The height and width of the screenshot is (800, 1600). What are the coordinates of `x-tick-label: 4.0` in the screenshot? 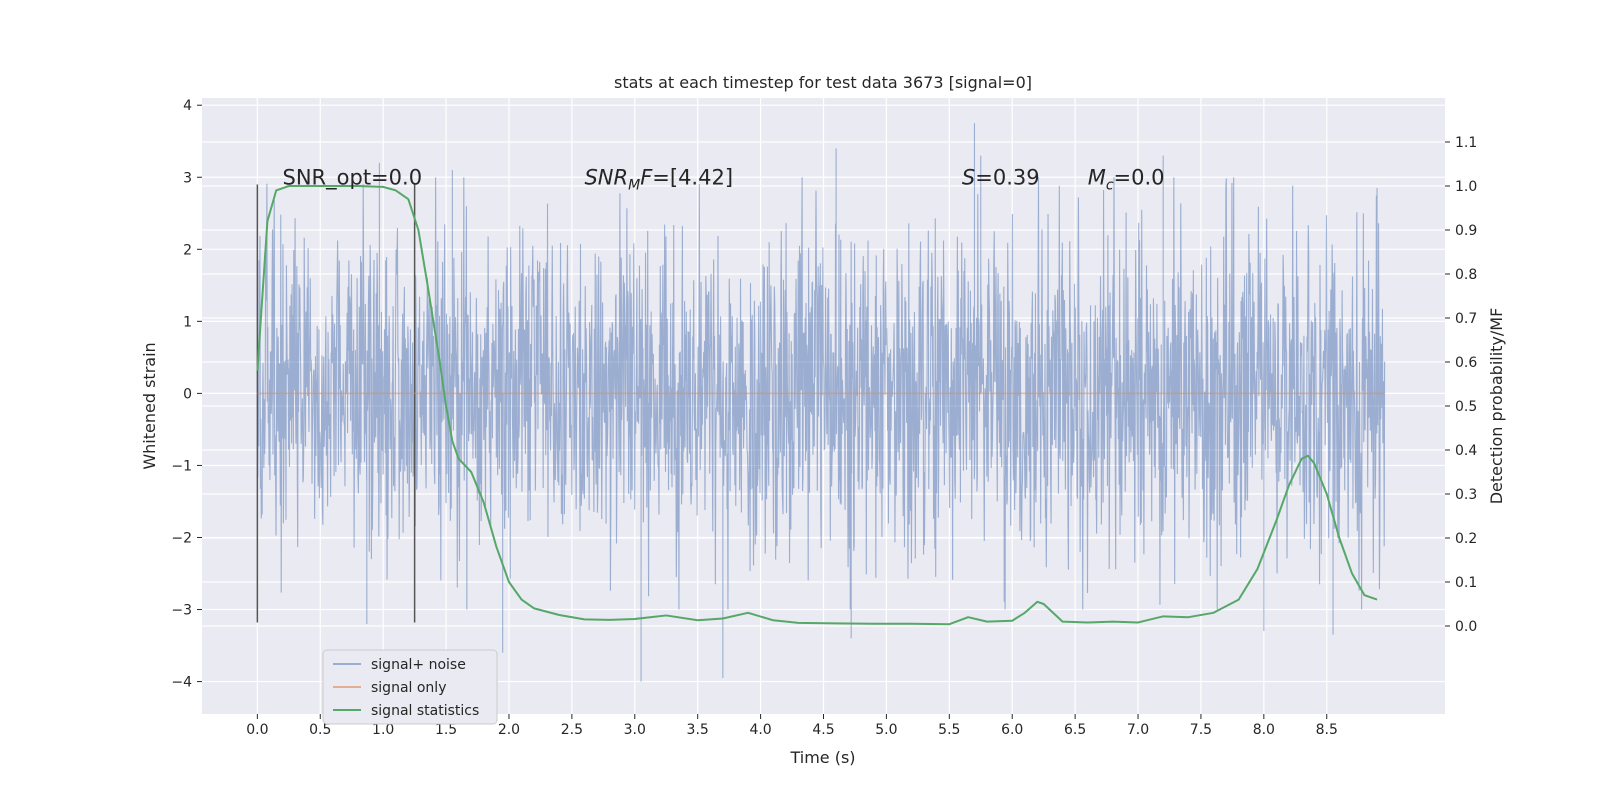 It's located at (760, 730).